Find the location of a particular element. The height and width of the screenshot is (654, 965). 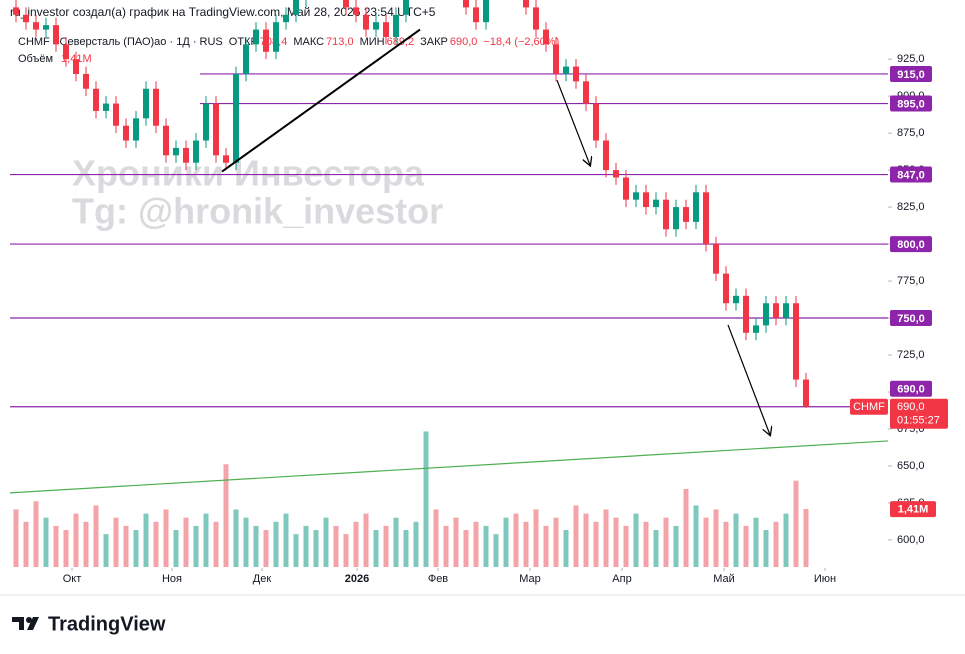

y-tick-label: 775,0 is located at coordinates (911, 281).